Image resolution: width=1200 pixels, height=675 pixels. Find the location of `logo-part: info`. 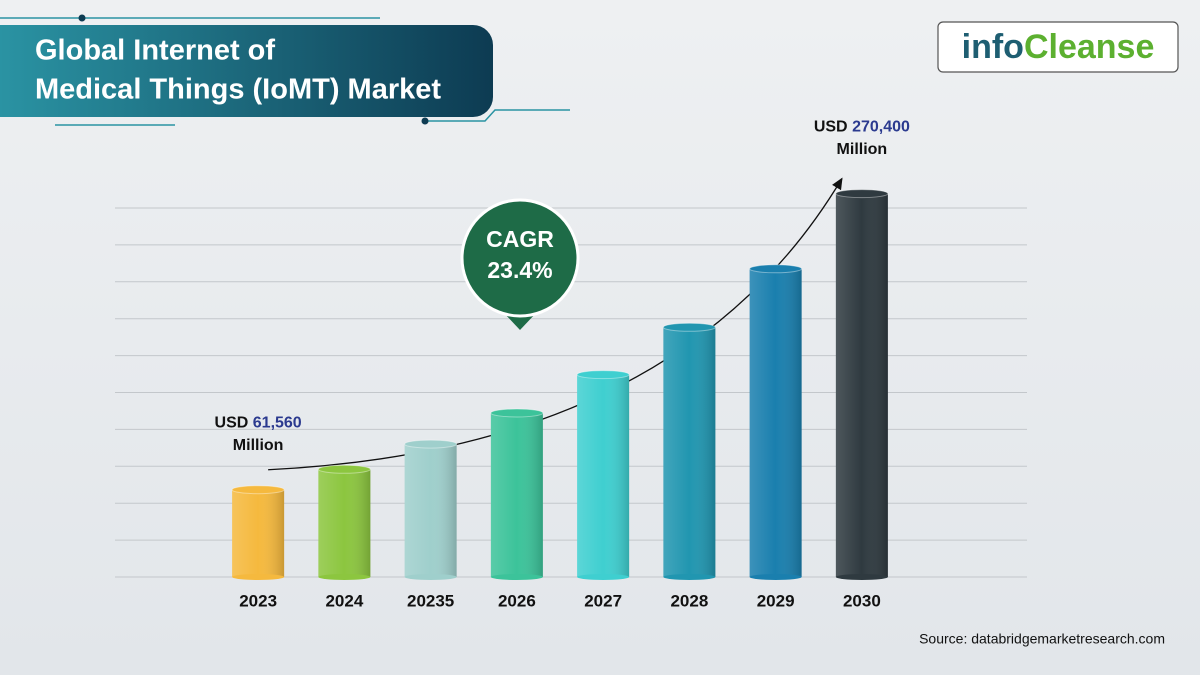

logo-part: info is located at coordinates (993, 47).